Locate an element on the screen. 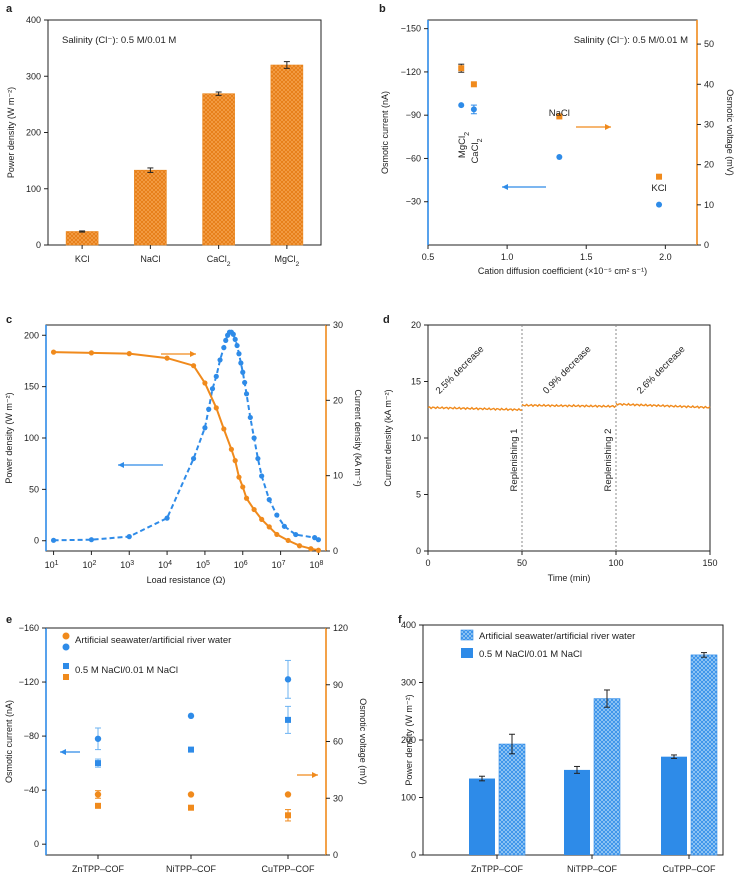 This screenshot has width=737, height=874. panel-c-xtick-label: 10⁶ is located at coordinates (241, 565).